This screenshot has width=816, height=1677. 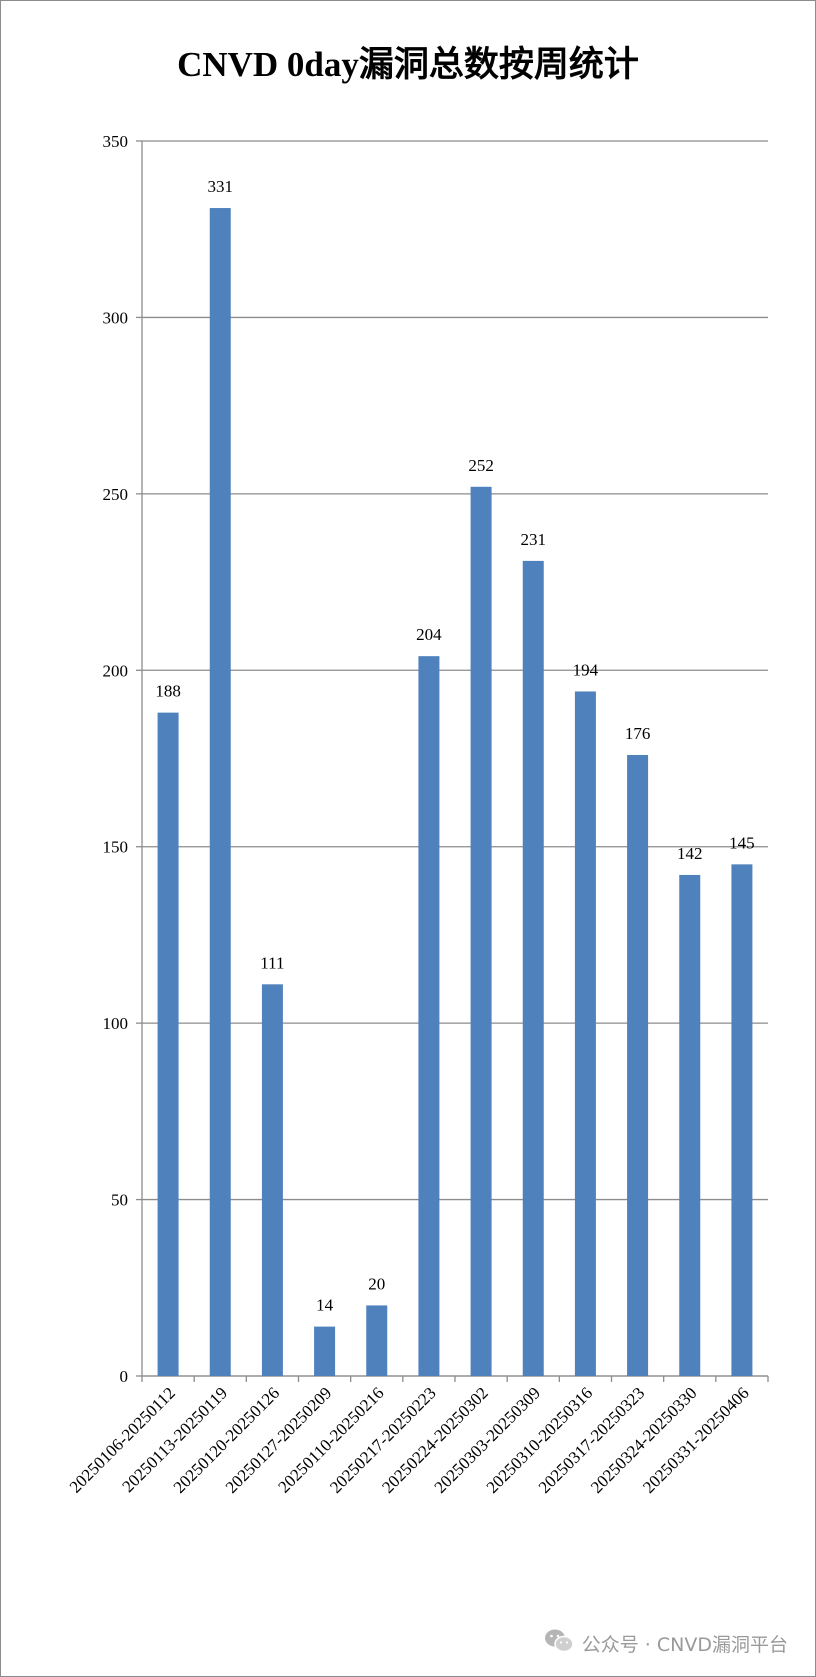 What do you see at coordinates (168, 691) in the screenshot?
I see `data-label: 188` at bounding box center [168, 691].